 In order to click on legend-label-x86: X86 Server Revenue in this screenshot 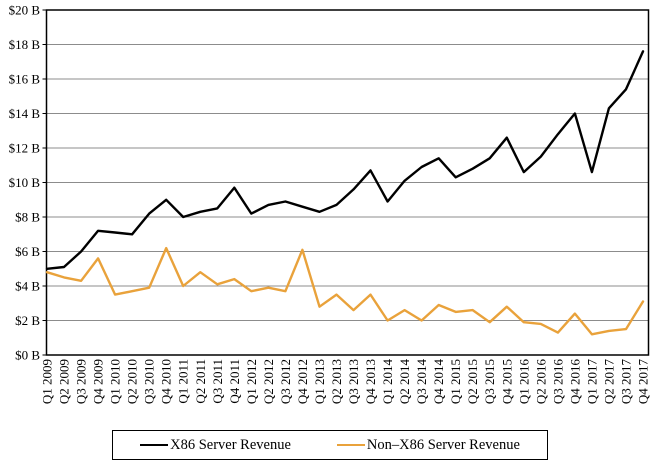, I will do `click(230, 444)`.